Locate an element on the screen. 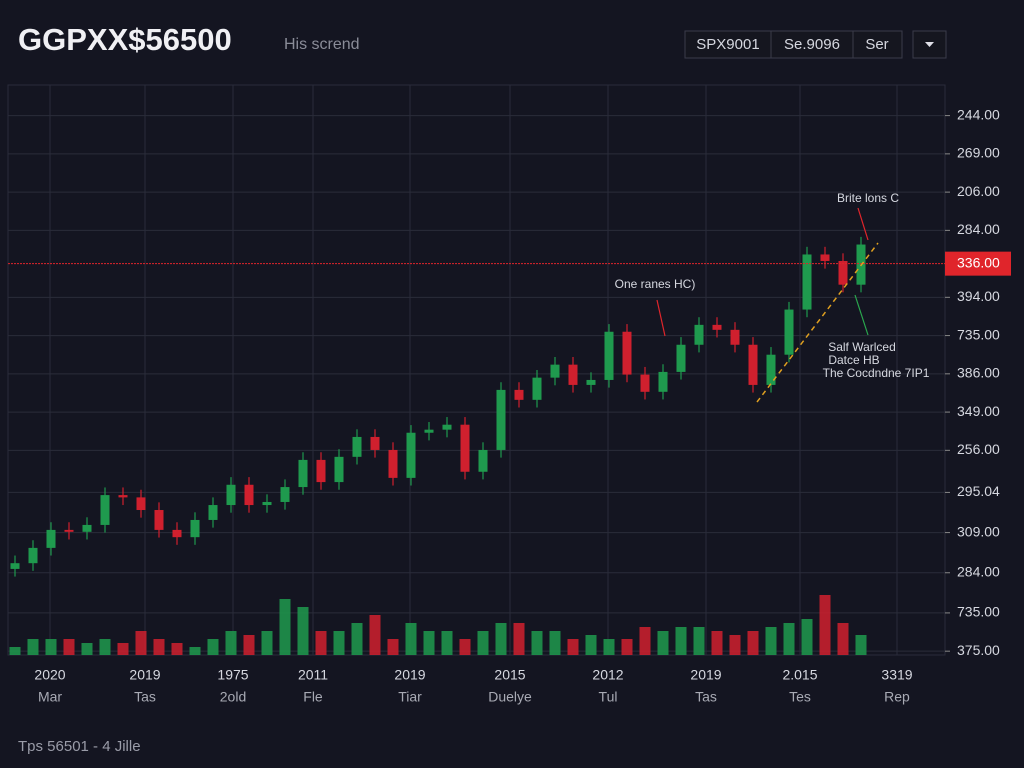 The height and width of the screenshot is (768, 1024). button-label: Ser is located at coordinates (876, 44).